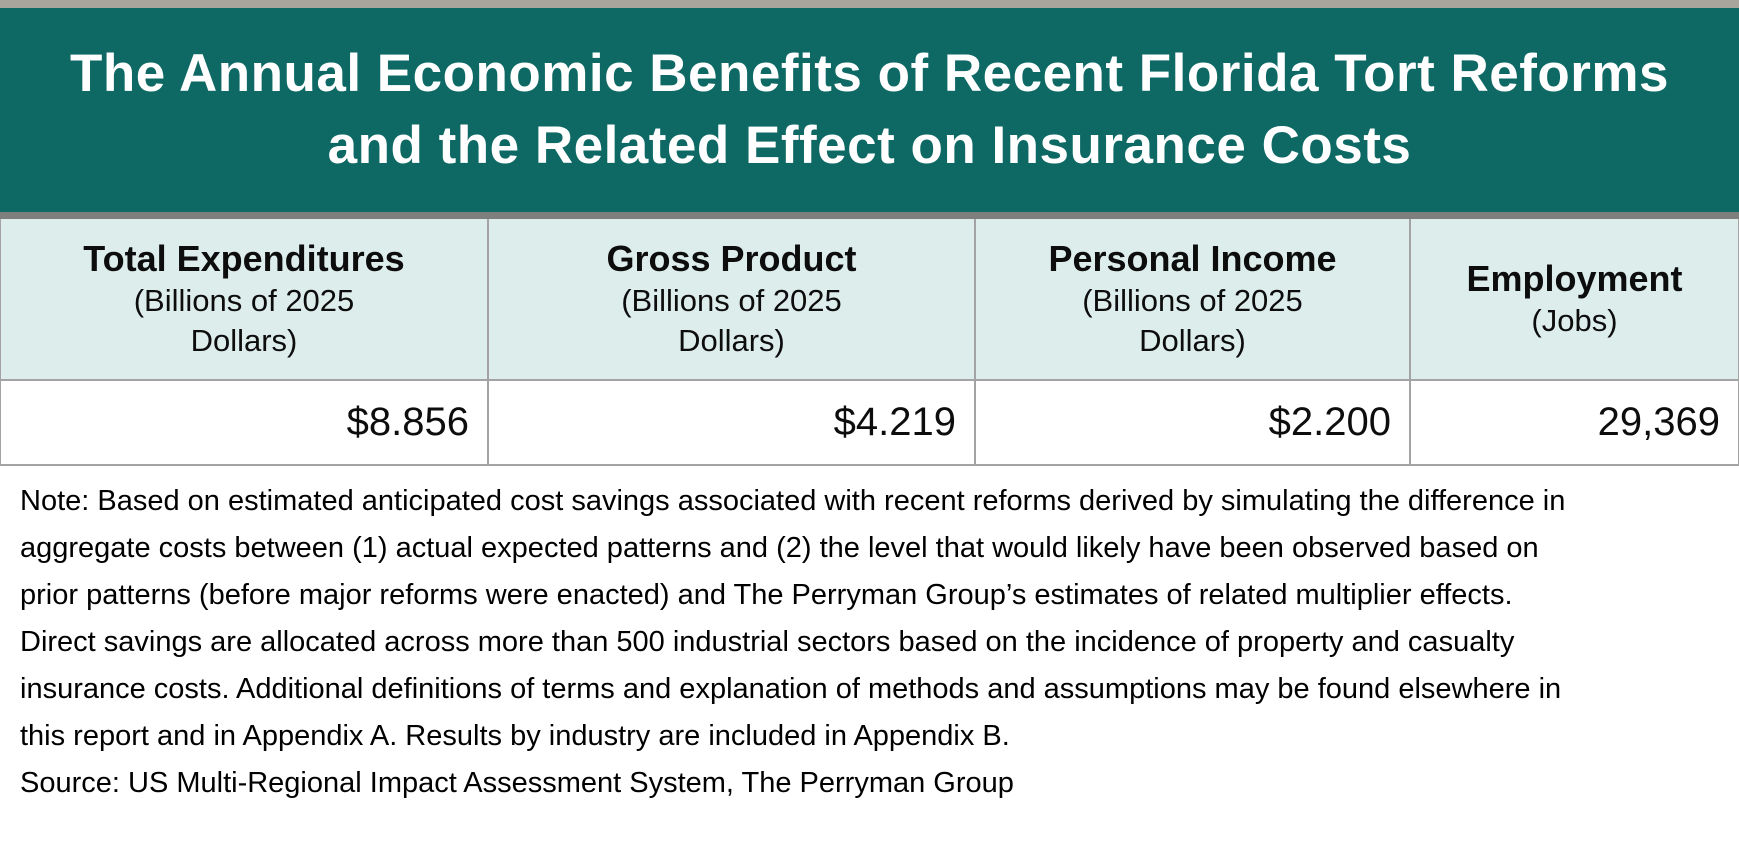 The width and height of the screenshot is (1739, 853). Describe the element at coordinates (243, 422) in the screenshot. I see `value-cell-total-expenditures: $8.856` at that location.